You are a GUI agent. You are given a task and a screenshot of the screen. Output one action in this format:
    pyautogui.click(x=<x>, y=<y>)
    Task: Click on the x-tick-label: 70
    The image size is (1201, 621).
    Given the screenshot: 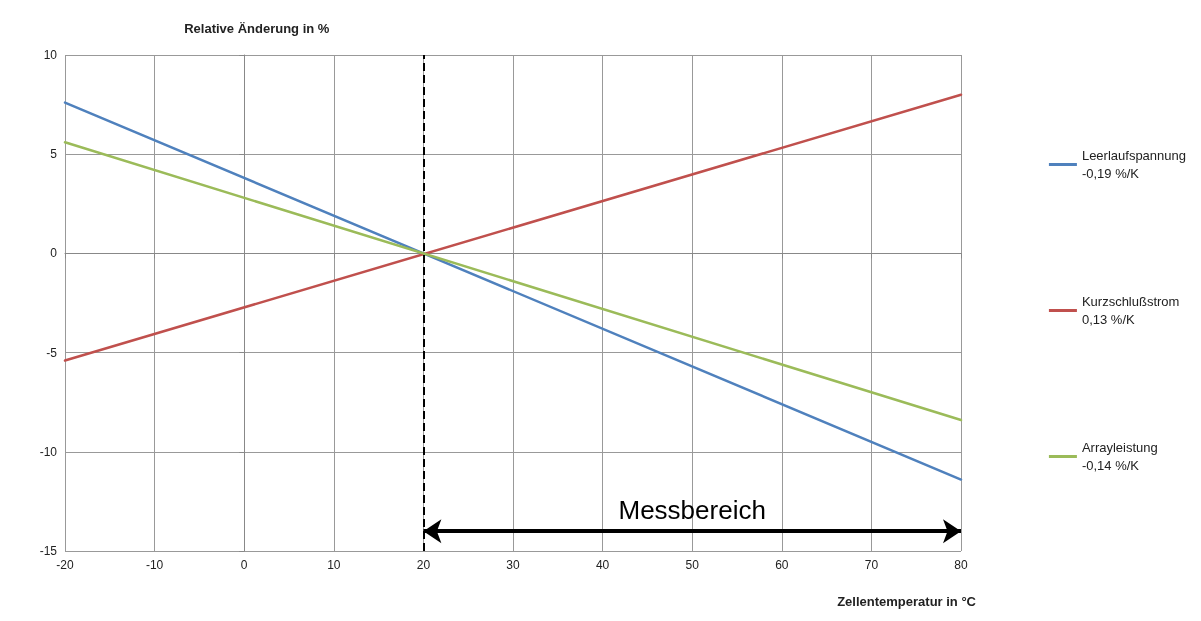 What is the action you would take?
    pyautogui.click(x=871, y=565)
    